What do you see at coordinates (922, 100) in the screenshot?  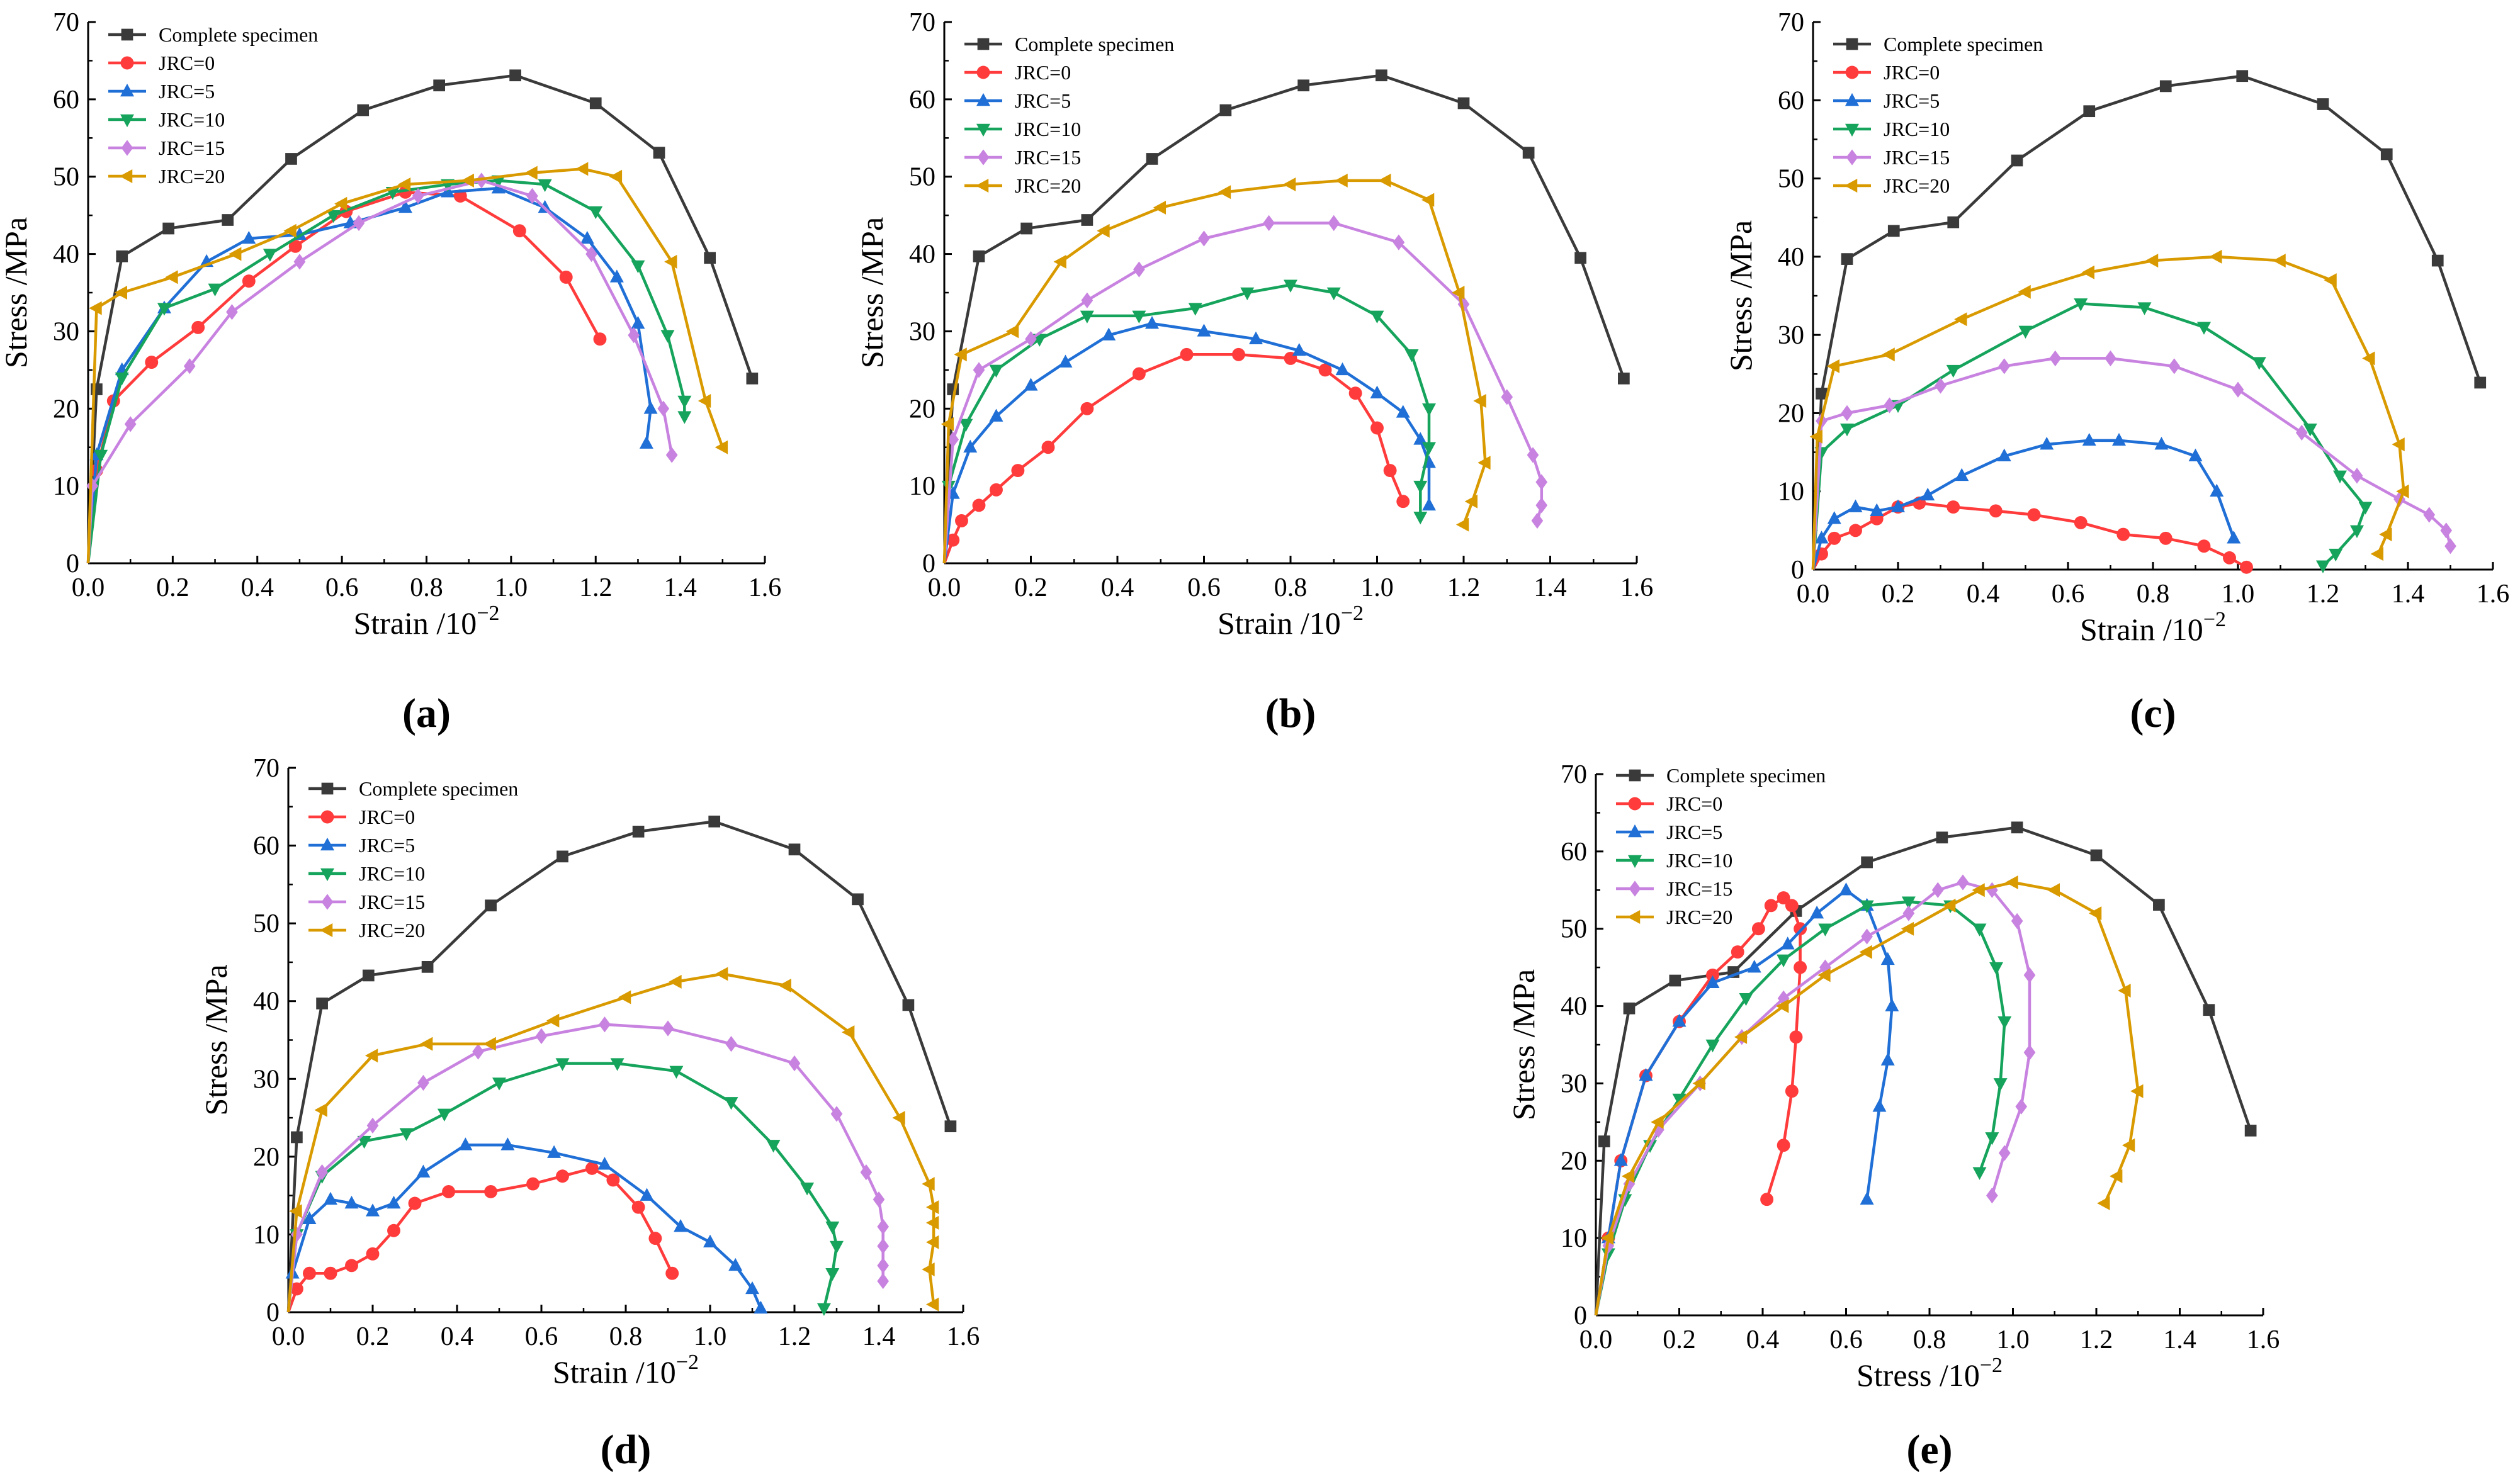 I see `y-tick-label: 60` at bounding box center [922, 100].